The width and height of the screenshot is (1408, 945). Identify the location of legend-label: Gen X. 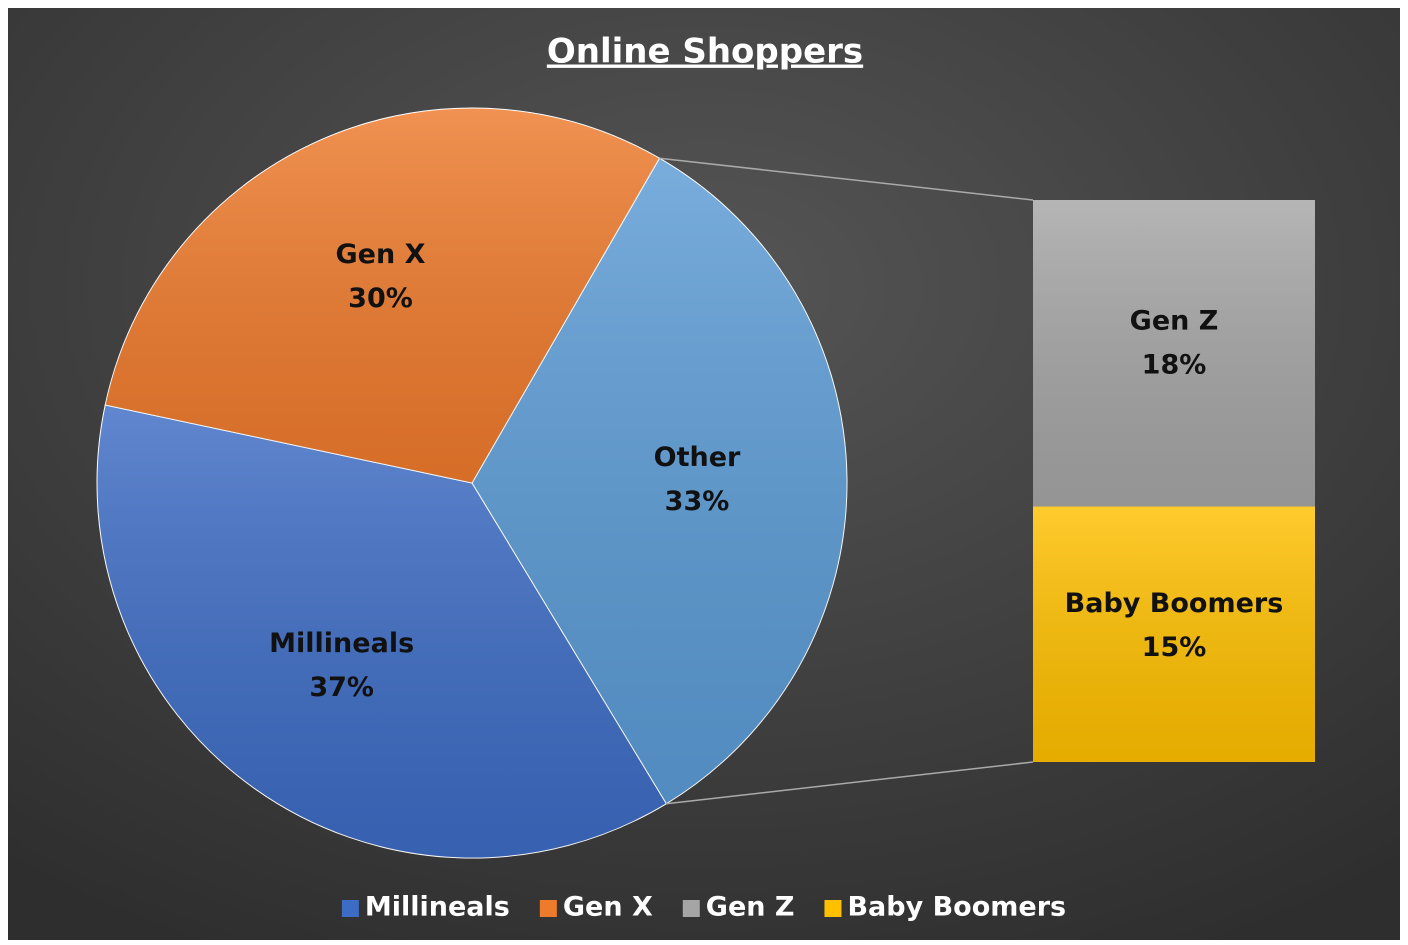
(608, 907).